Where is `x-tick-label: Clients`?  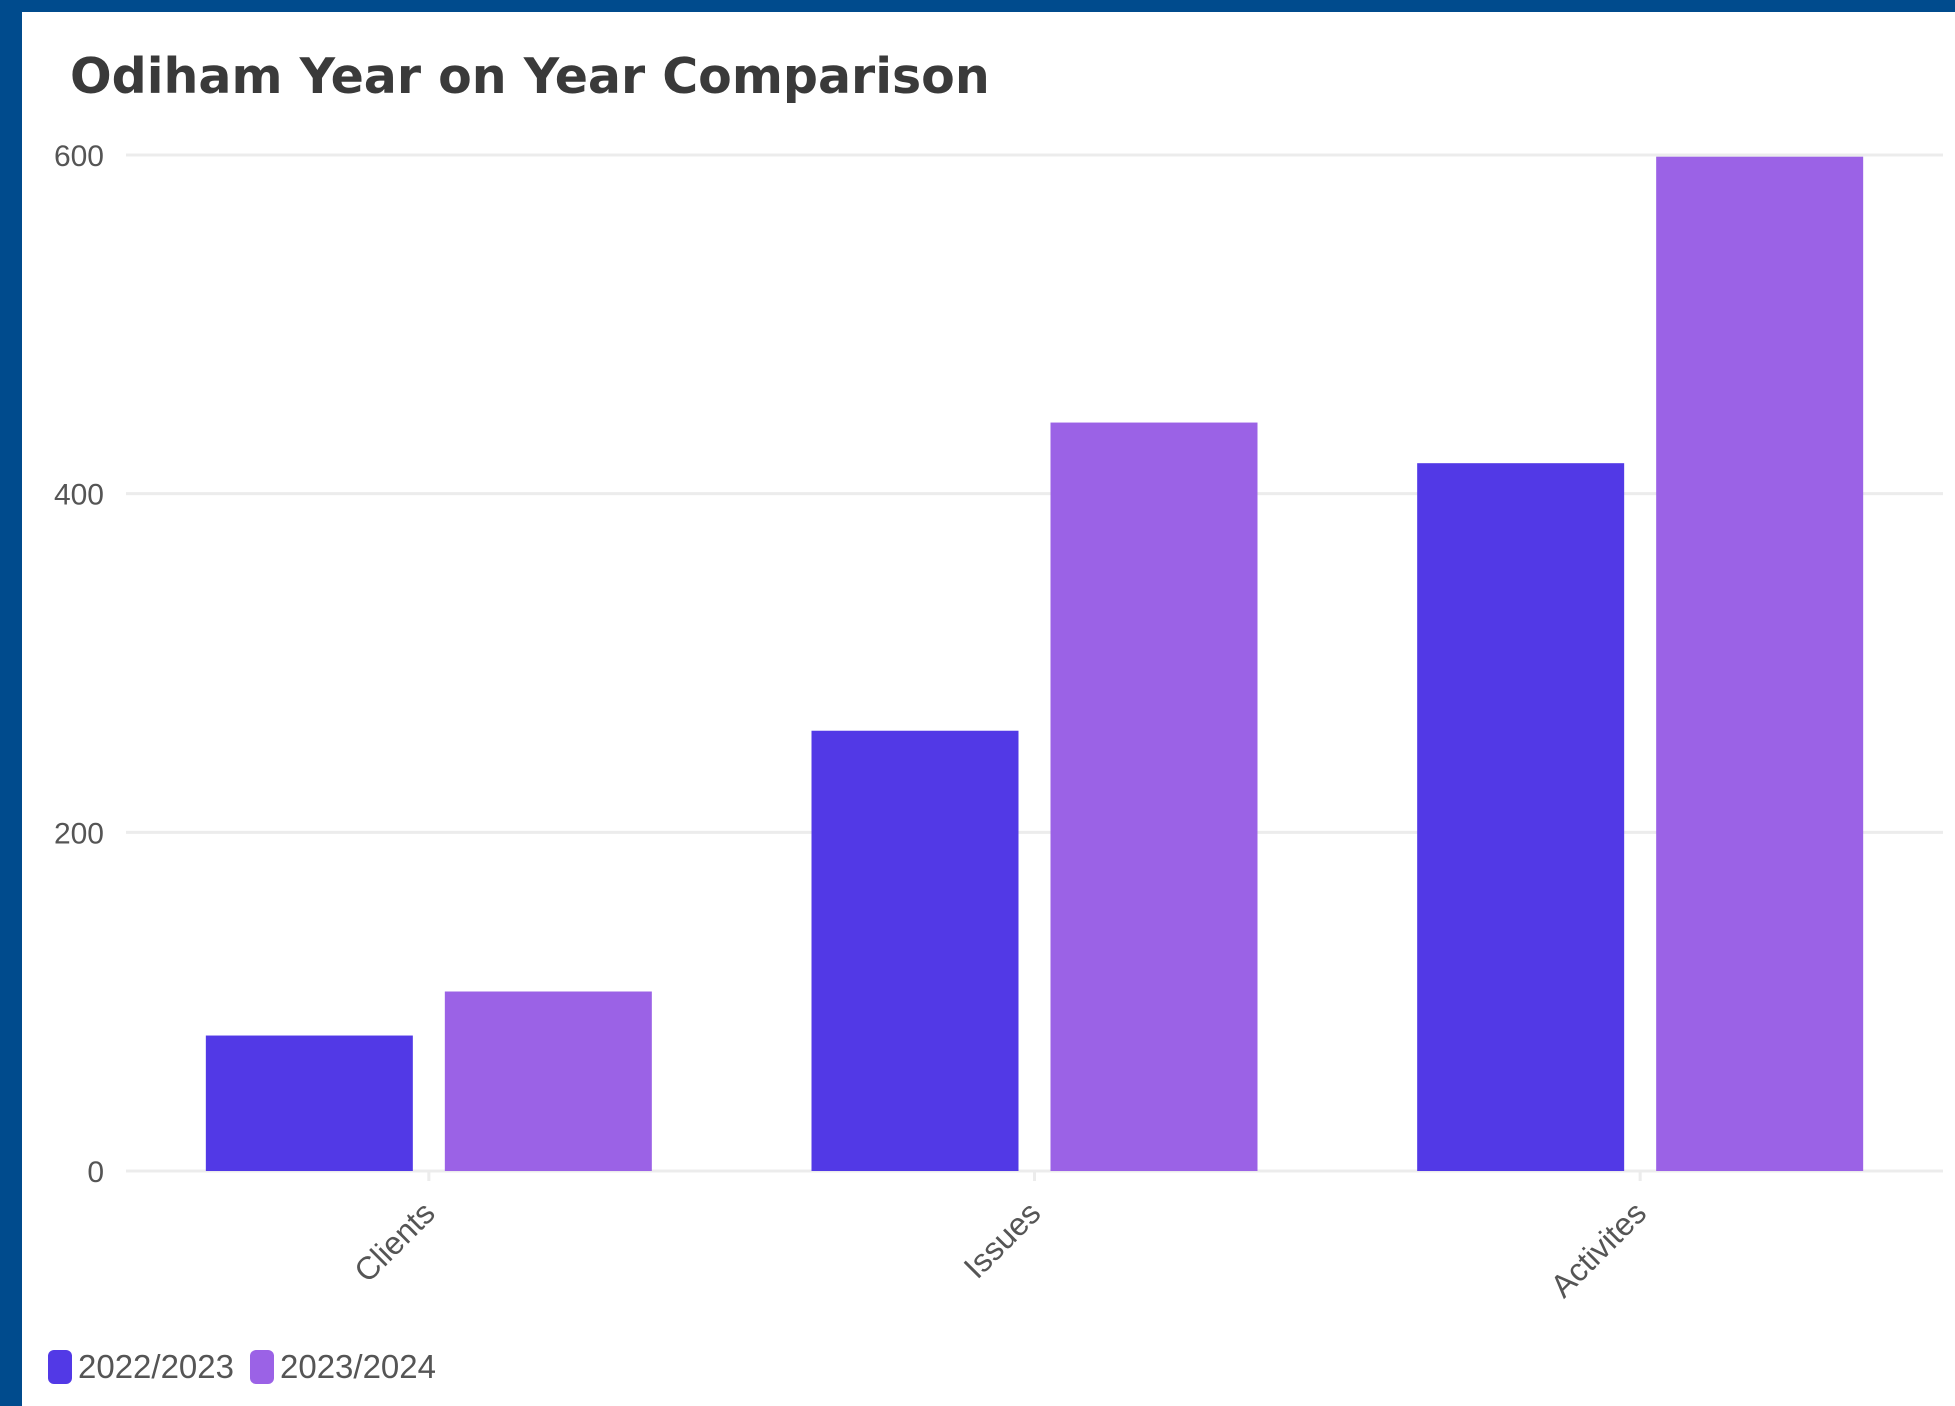 x-tick-label: Clients is located at coordinates (394, 1241).